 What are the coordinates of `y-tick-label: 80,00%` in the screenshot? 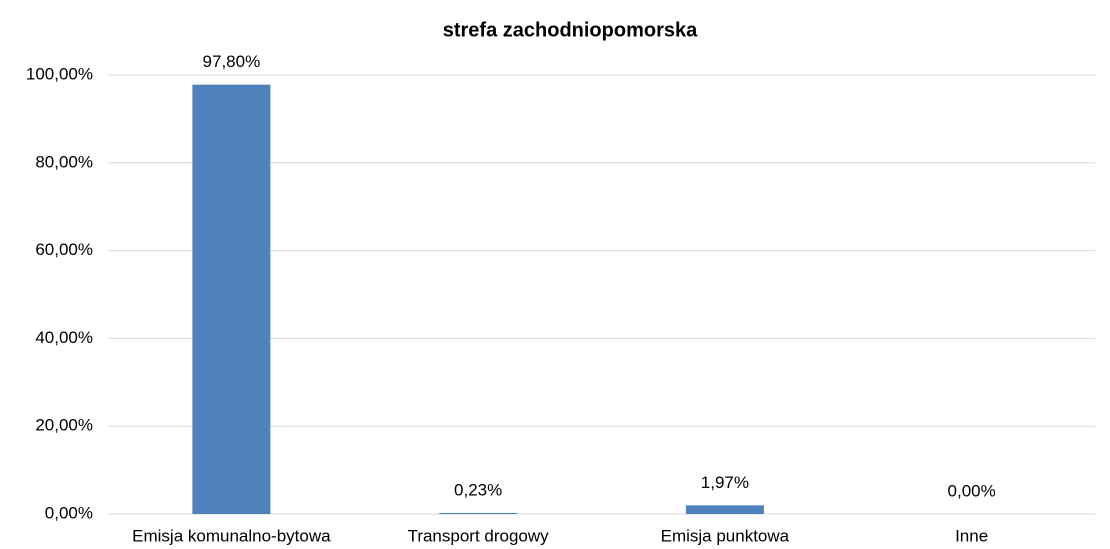 It's located at (64, 161).